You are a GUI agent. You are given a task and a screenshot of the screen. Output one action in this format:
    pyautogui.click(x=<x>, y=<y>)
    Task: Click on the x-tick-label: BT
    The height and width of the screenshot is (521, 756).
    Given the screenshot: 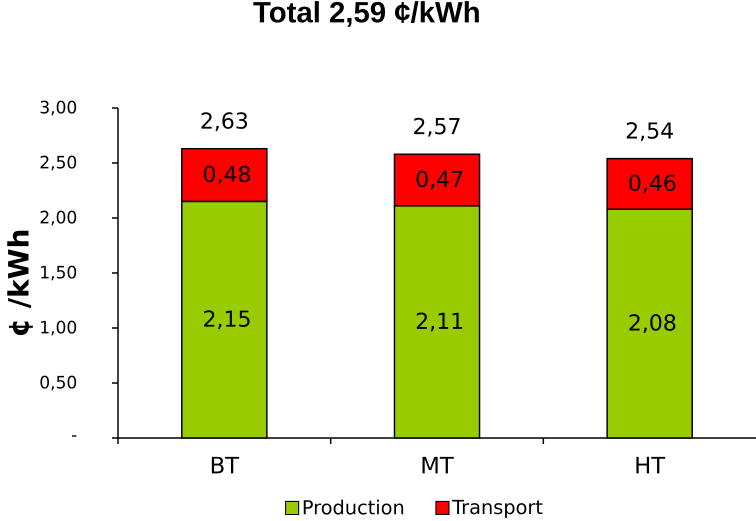 What is the action you would take?
    pyautogui.click(x=226, y=465)
    